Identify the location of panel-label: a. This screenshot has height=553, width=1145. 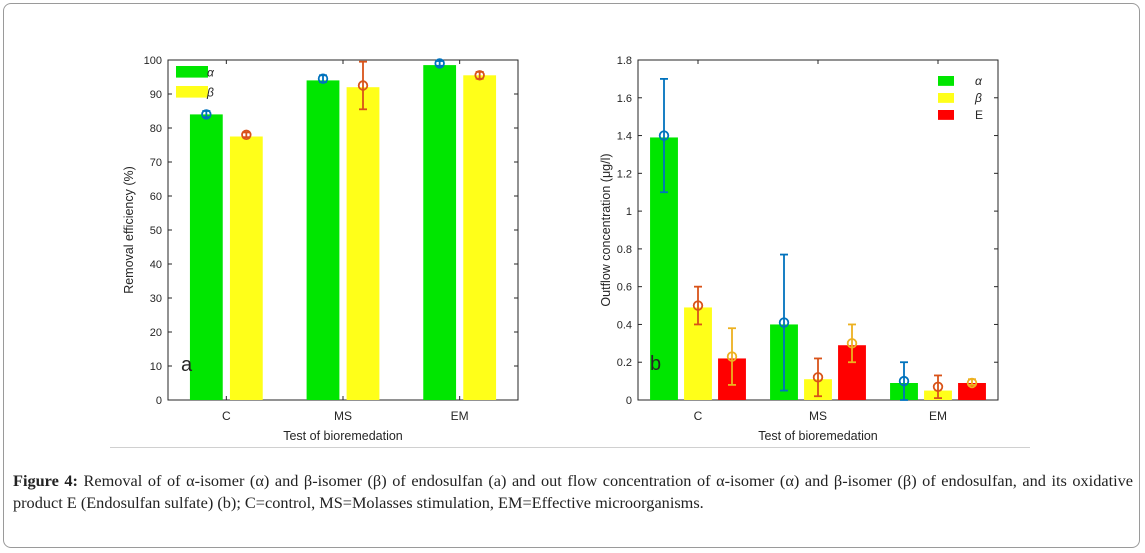
(187, 365).